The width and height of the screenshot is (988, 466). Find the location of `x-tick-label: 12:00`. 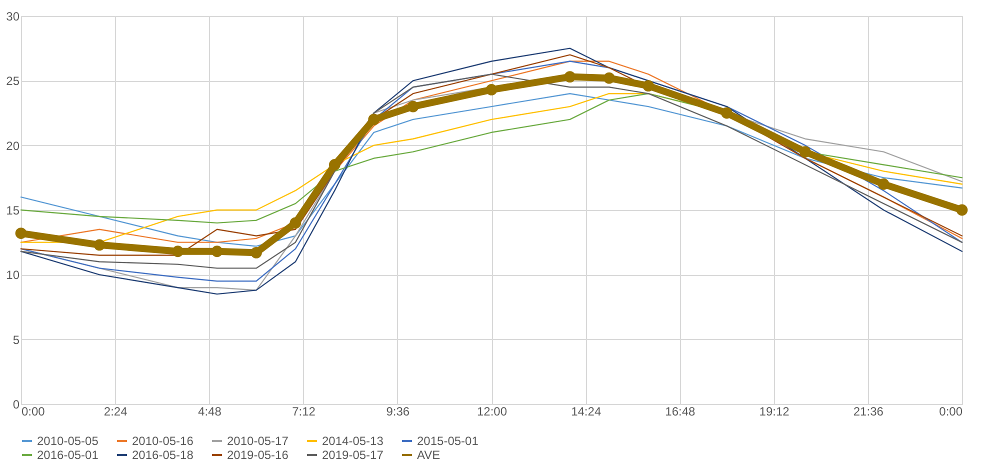

x-tick-label: 12:00 is located at coordinates (492, 411).